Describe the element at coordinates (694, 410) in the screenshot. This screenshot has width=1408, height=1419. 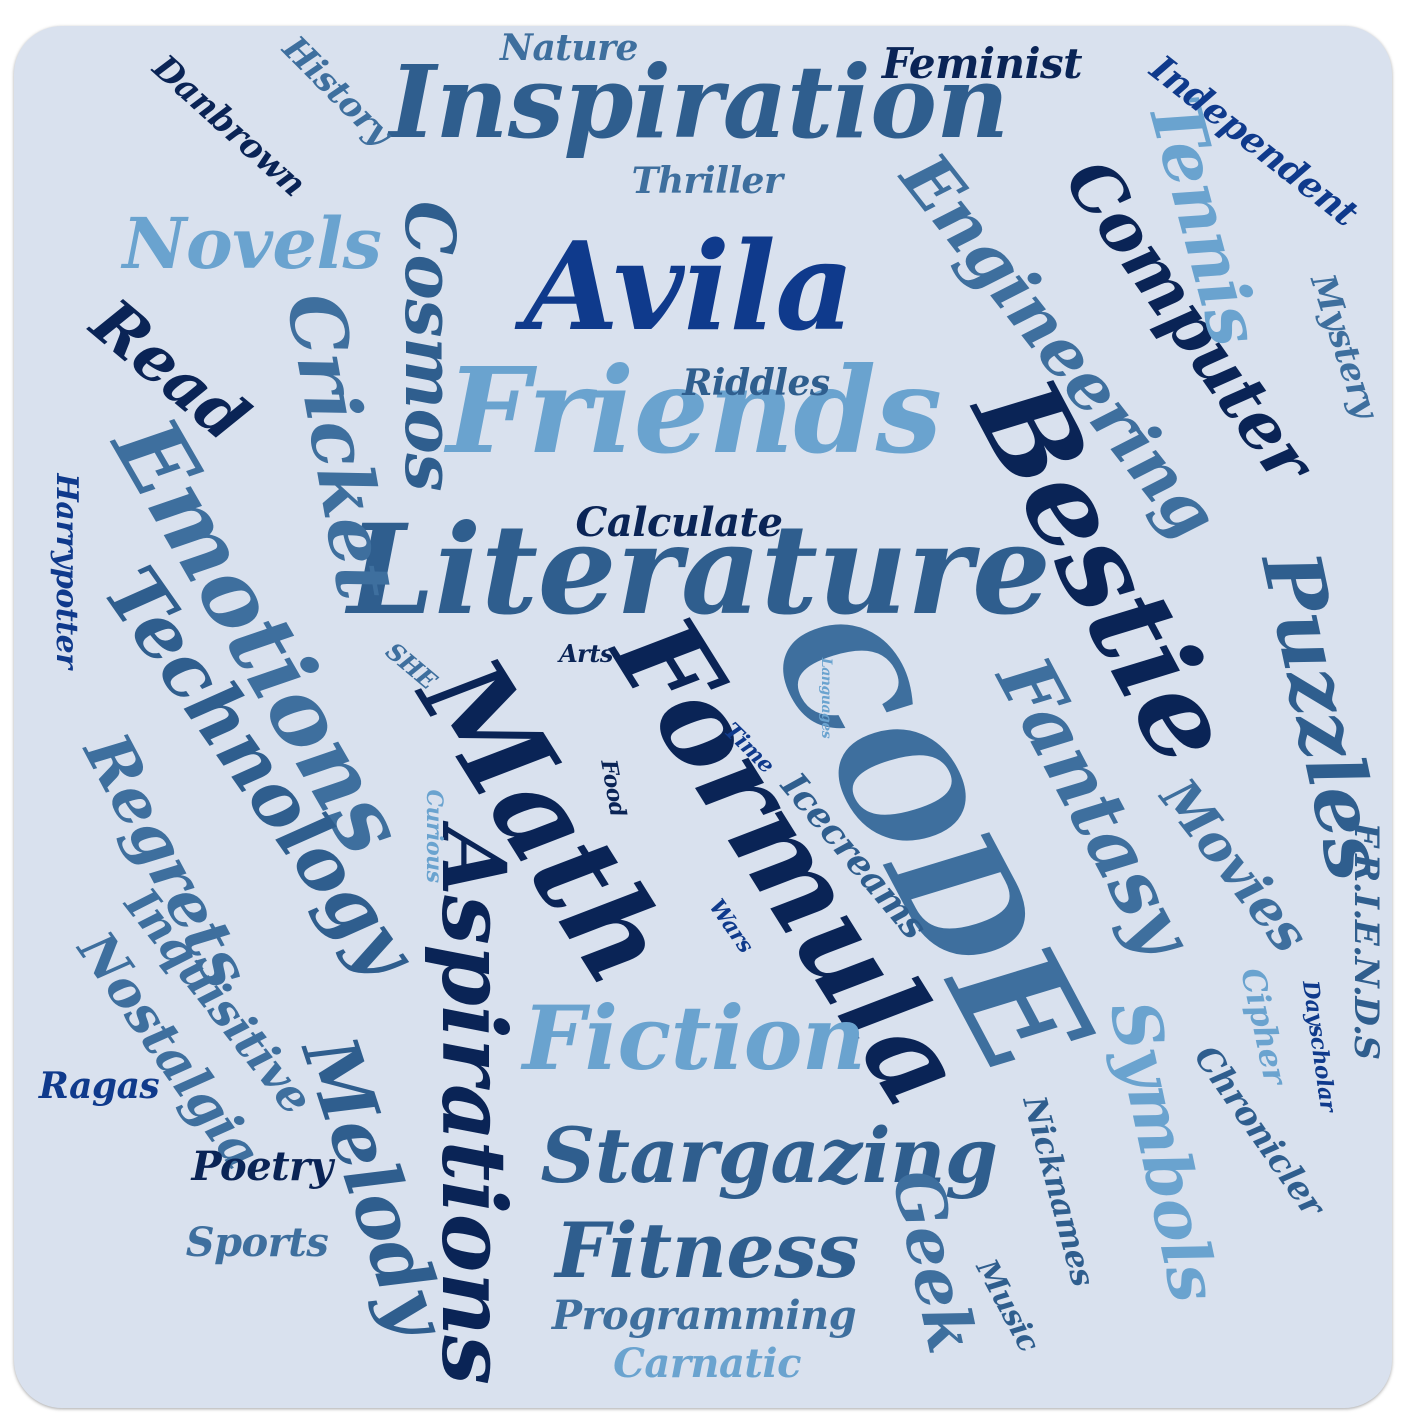
I see `word-friends: Friends` at that location.